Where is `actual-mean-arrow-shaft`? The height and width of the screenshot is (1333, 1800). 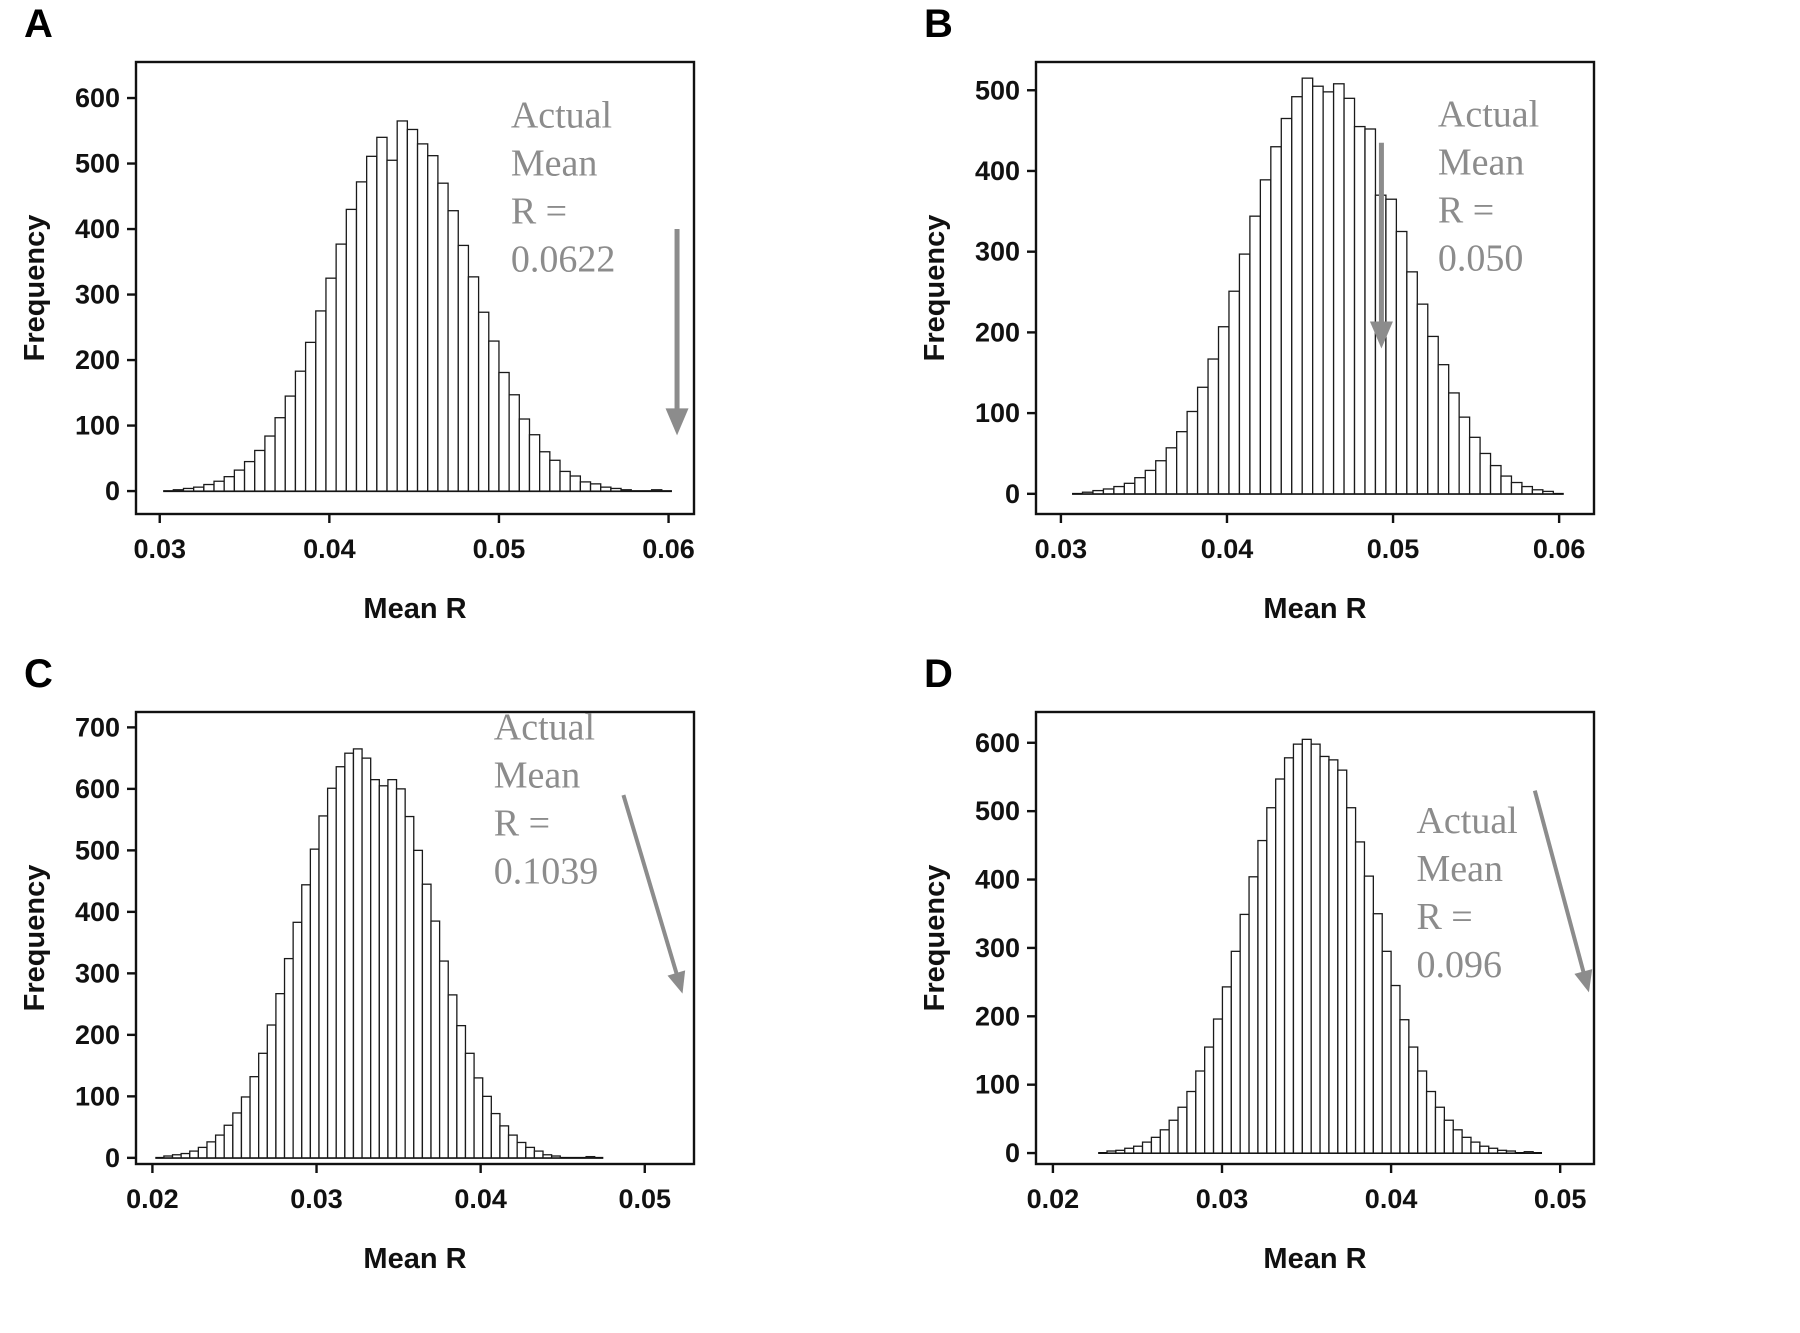 actual-mean-arrow-shaft is located at coordinates (1560, 885).